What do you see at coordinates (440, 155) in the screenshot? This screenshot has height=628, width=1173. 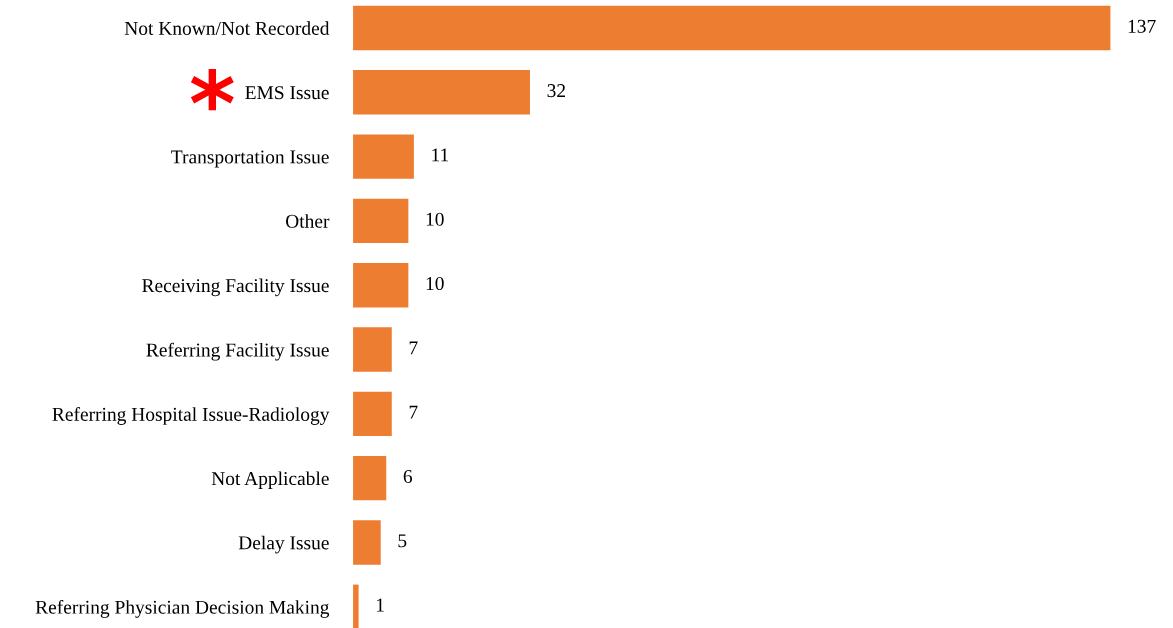 I see `data-label: 11` at bounding box center [440, 155].